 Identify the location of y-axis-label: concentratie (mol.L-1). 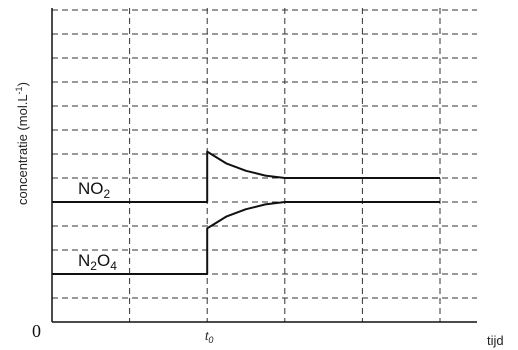
(22, 143).